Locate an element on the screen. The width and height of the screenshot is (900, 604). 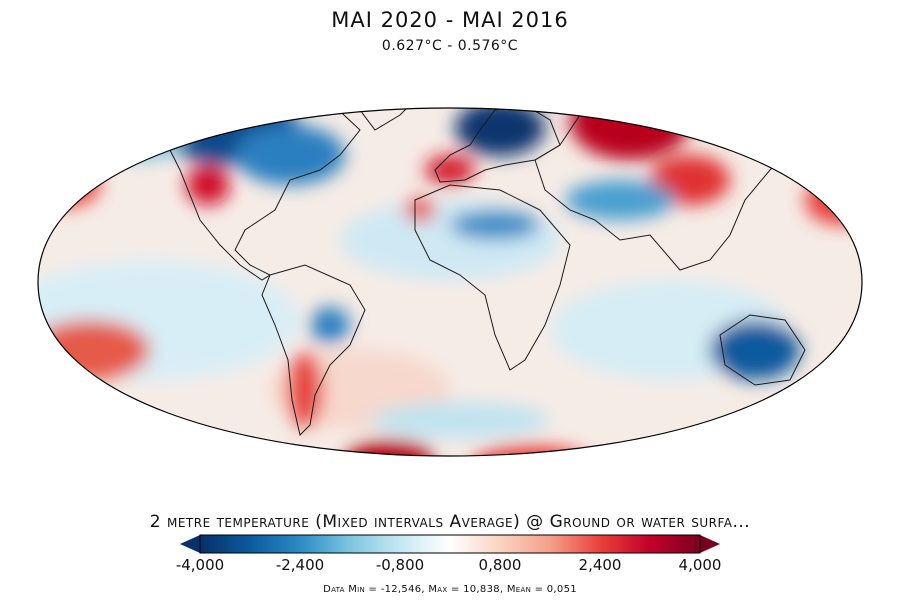
north-america-outline is located at coordinates (239, 194).